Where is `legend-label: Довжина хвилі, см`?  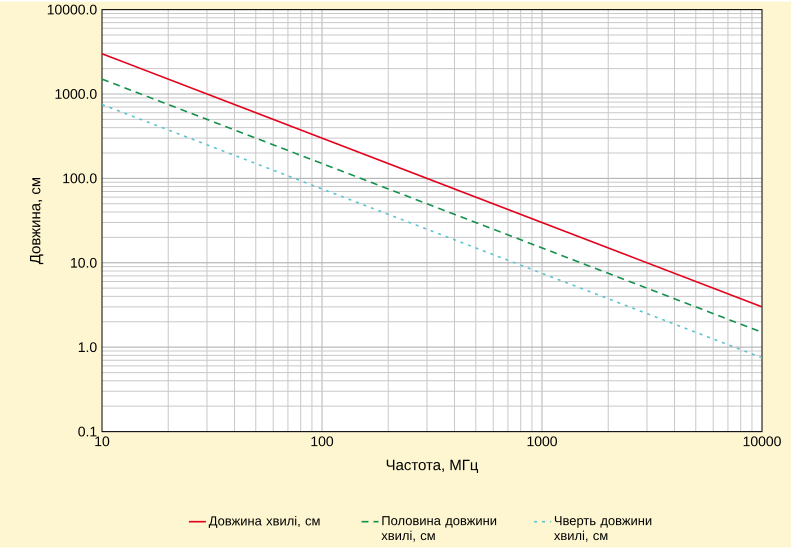
legend-label: Довжина хвилі, см is located at coordinates (264, 522).